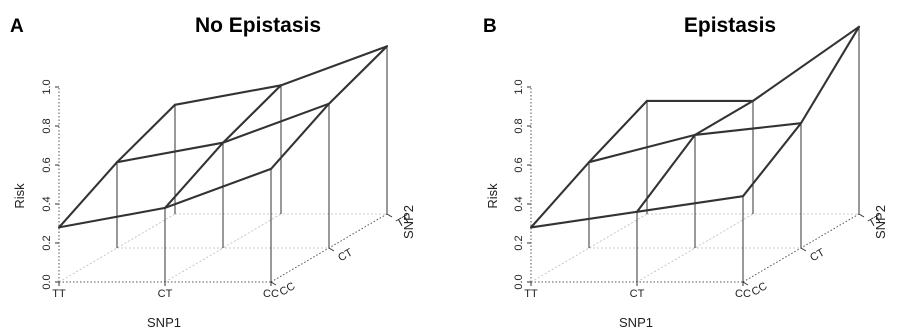 Image resolution: width=920 pixels, height=334 pixels. What do you see at coordinates (258, 25) in the screenshot?
I see `panel-title: No Epistasis` at bounding box center [258, 25].